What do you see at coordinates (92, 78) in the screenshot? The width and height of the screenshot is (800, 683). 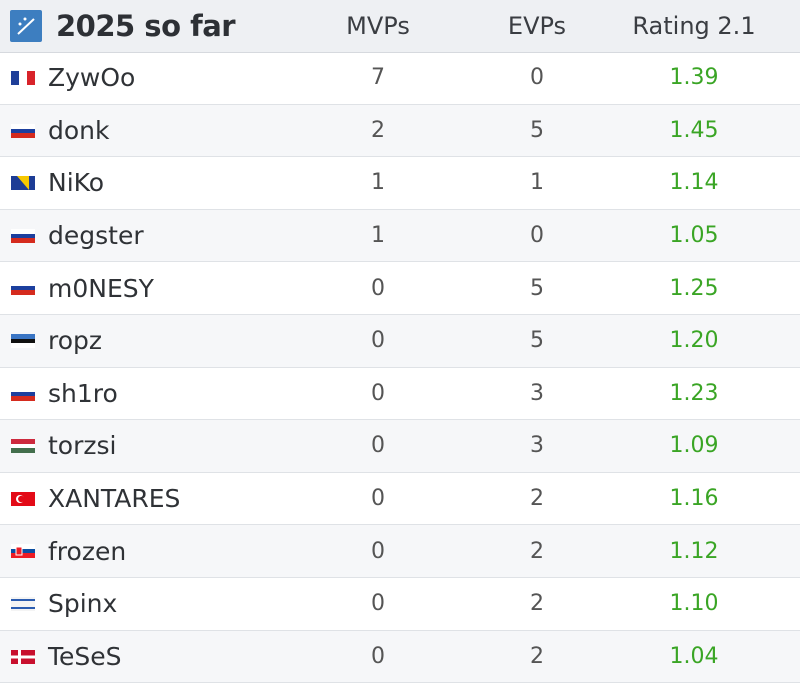 I see `player-name: ZywOo` at bounding box center [92, 78].